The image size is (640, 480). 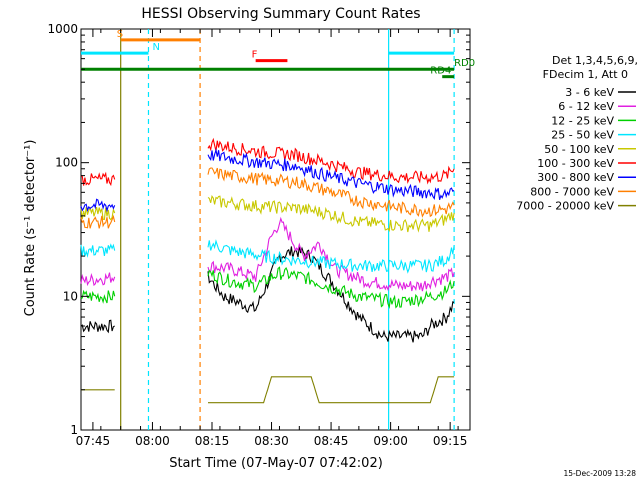 What do you see at coordinates (579, 149) in the screenshot?
I see `legend-label-4: 50 - 100 keV` at bounding box center [579, 149].